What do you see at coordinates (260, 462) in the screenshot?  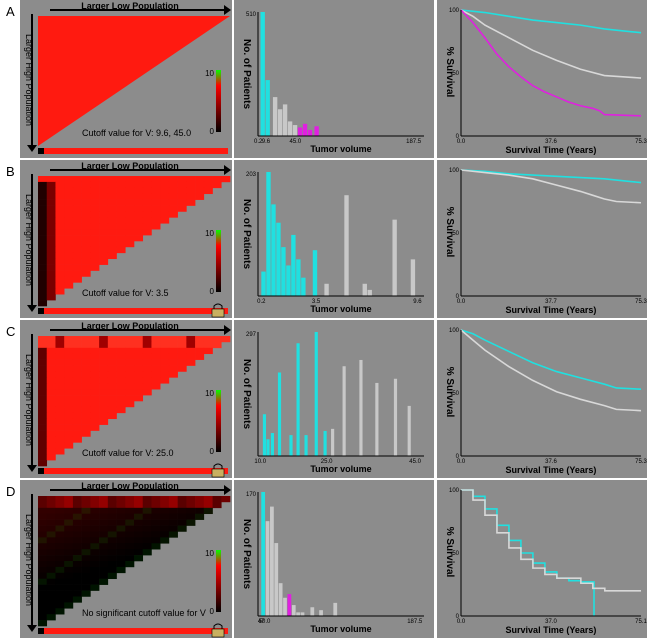 I see `x-tick-label: 10.0` at bounding box center [260, 462].